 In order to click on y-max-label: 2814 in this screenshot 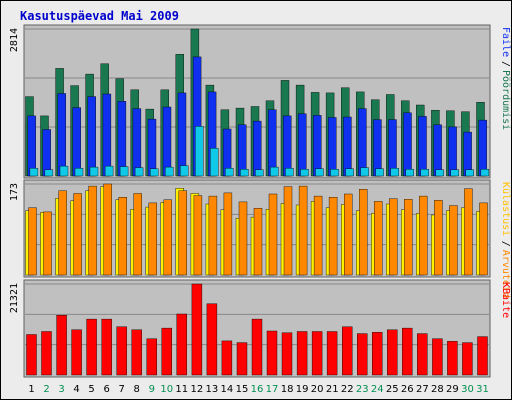, I will do `click(14, 40)`.